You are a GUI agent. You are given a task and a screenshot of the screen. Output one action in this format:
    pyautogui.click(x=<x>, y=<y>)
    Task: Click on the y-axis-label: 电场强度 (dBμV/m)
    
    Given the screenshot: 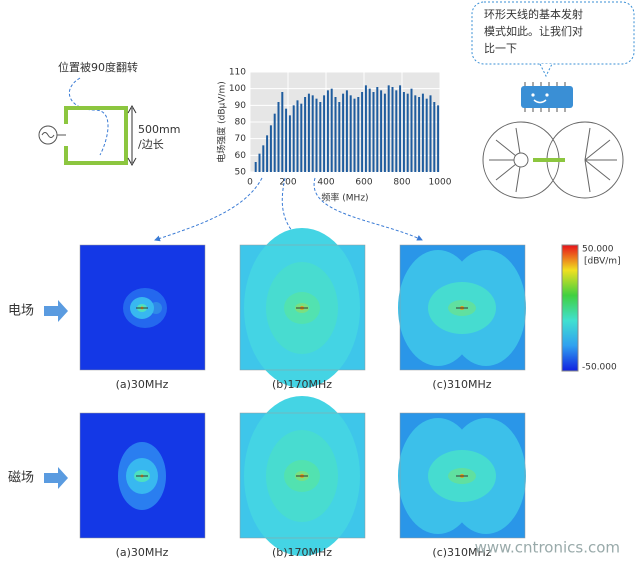 What is the action you would take?
    pyautogui.click(x=222, y=121)
    